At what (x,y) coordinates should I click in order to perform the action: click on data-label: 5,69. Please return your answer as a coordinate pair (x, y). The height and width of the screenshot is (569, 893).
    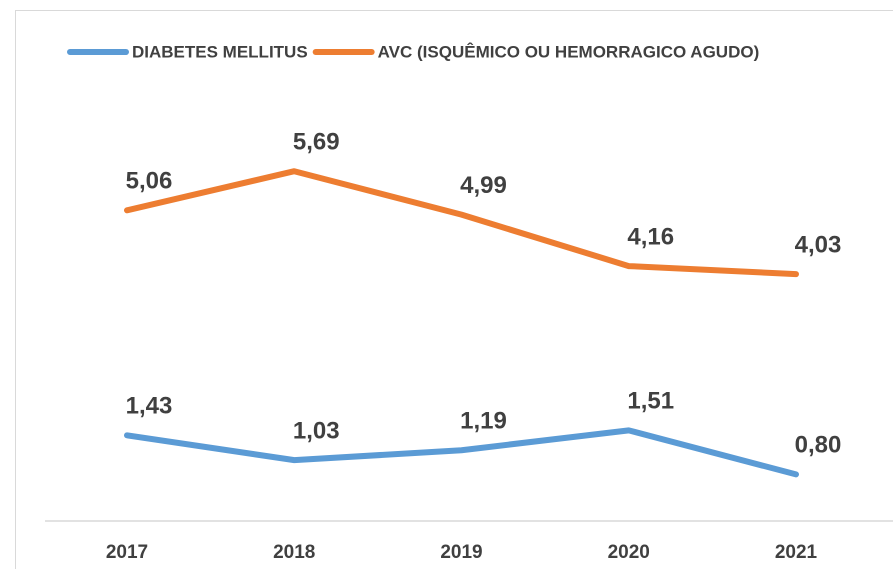
    Looking at the image, I should click on (316, 142).